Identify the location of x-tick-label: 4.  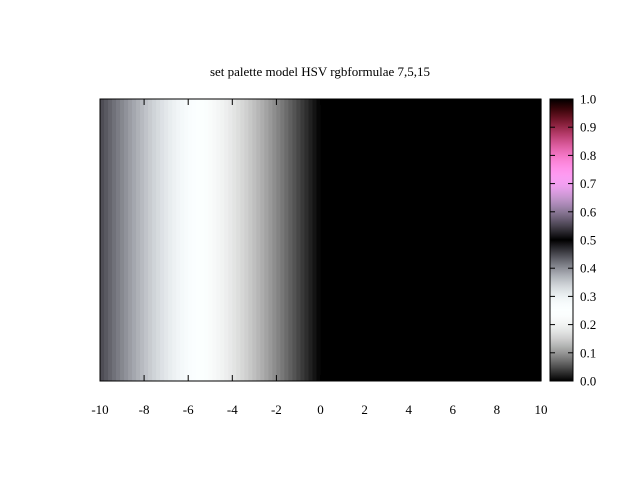
(408, 409).